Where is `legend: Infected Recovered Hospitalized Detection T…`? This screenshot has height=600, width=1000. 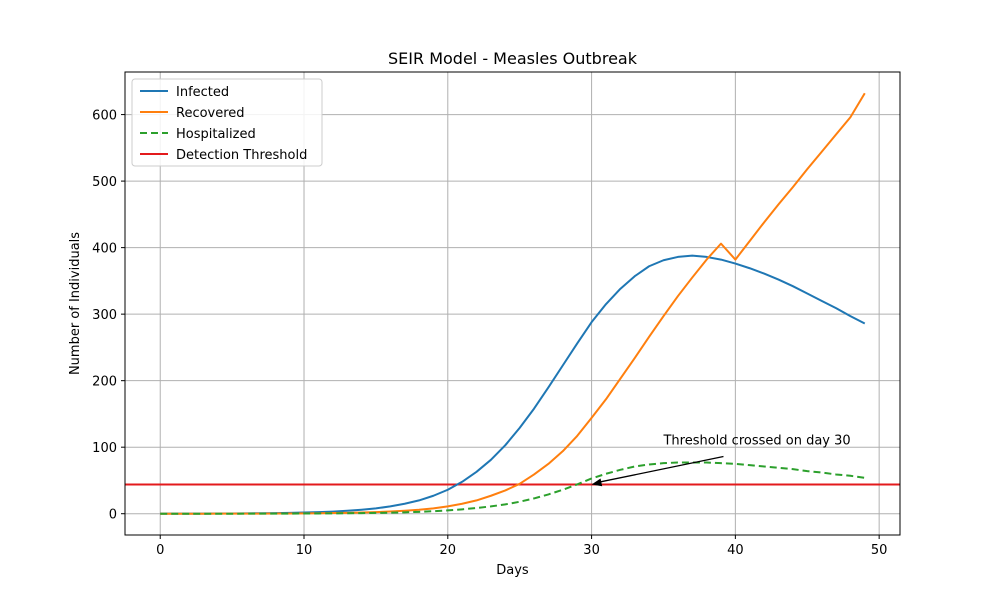 legend: Infected Recovered Hospitalized Detection T… is located at coordinates (227, 122).